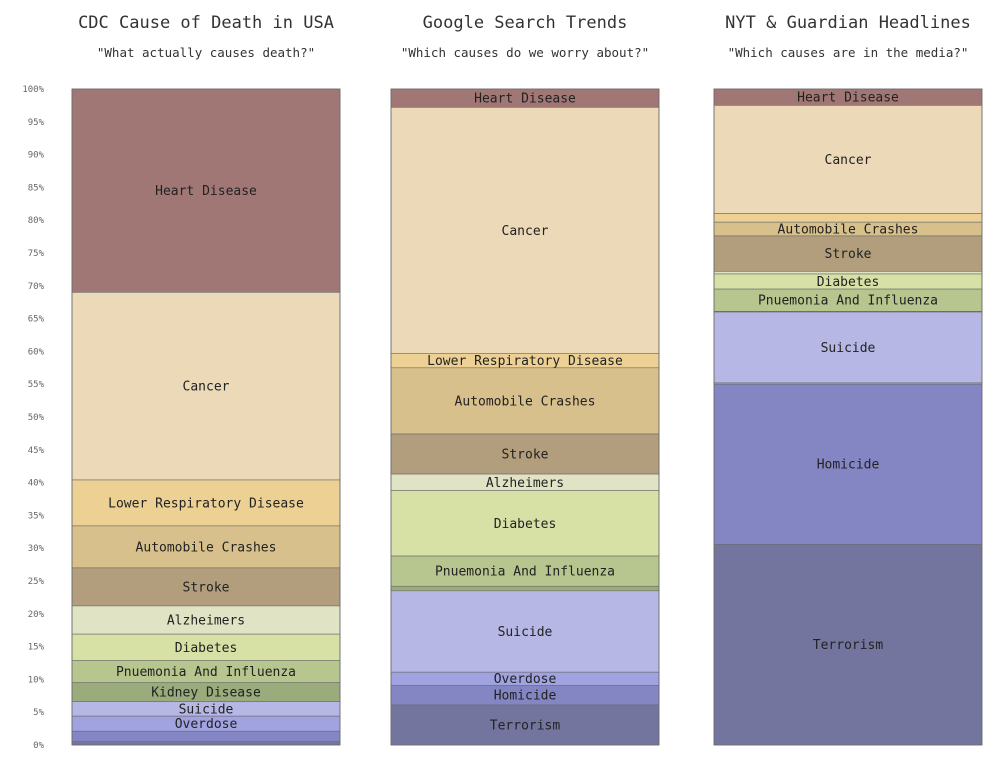  I want to click on panel-title: CDC Cause of Death in USA, so click(206, 23).